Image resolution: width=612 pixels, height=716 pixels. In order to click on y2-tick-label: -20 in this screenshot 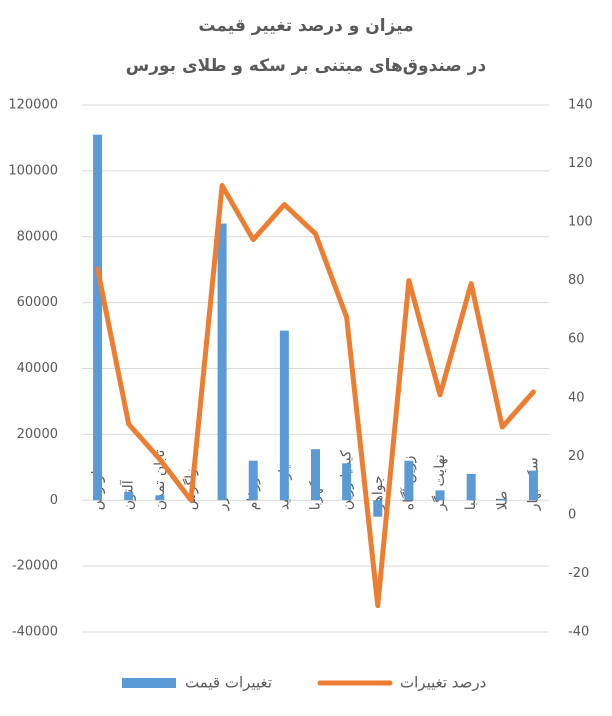, I will do `click(578, 573)`.